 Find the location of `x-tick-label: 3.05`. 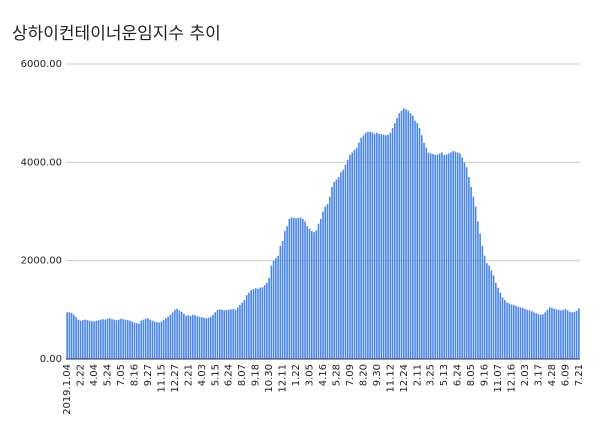

x-tick-label: 3.05 is located at coordinates (310, 375).